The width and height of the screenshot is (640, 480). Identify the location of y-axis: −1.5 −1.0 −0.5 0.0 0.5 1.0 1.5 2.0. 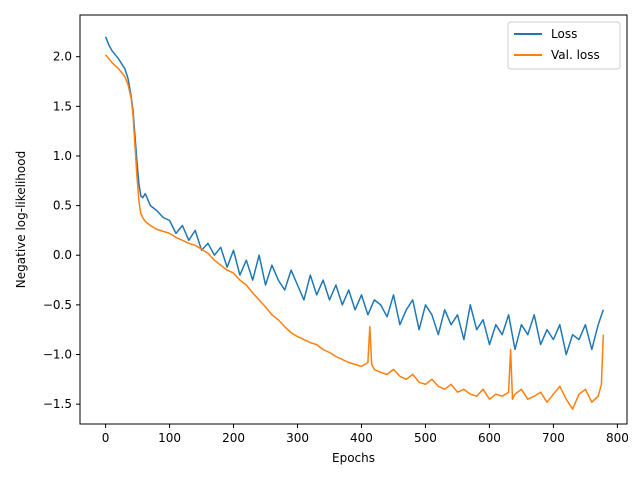
(61, 230).